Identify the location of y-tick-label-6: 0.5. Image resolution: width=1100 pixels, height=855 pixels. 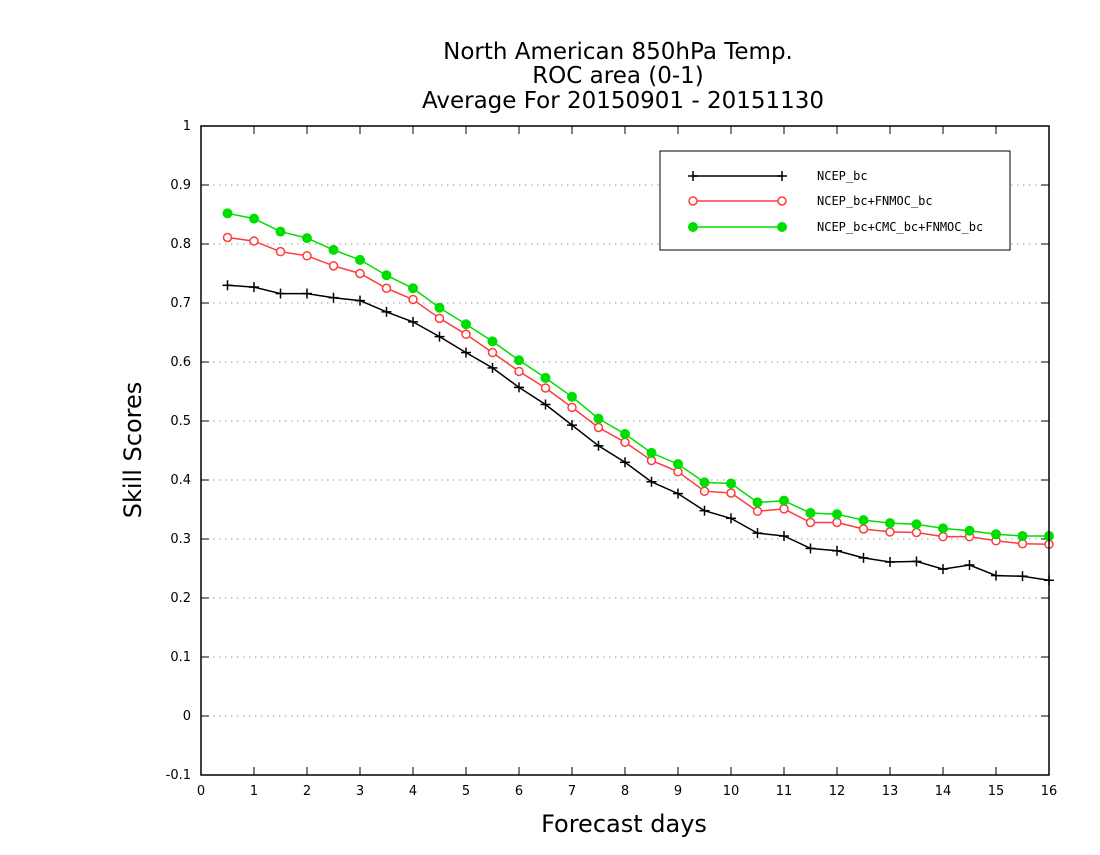
(180, 421).